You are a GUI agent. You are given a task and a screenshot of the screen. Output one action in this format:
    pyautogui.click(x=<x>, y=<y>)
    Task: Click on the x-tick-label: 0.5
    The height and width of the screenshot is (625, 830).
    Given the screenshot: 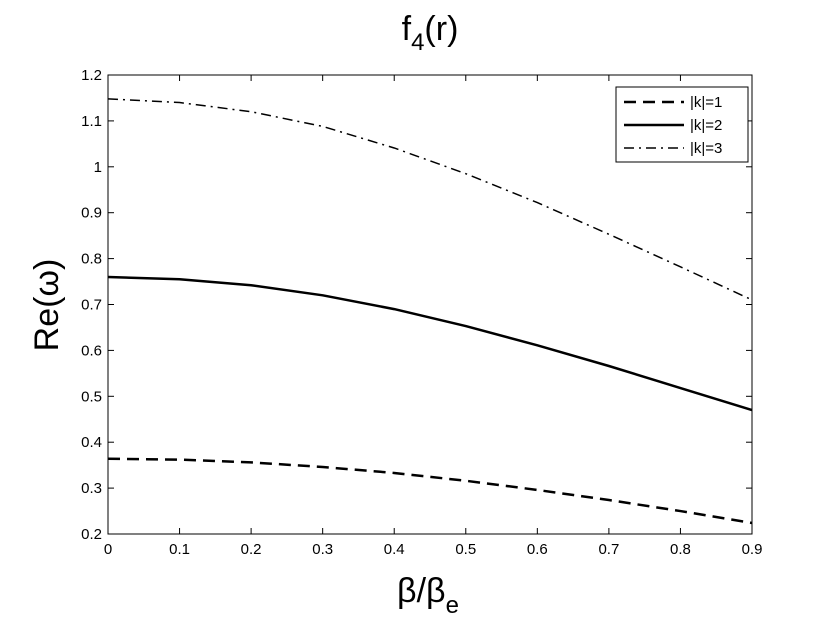 What is the action you would take?
    pyautogui.click(x=465, y=549)
    